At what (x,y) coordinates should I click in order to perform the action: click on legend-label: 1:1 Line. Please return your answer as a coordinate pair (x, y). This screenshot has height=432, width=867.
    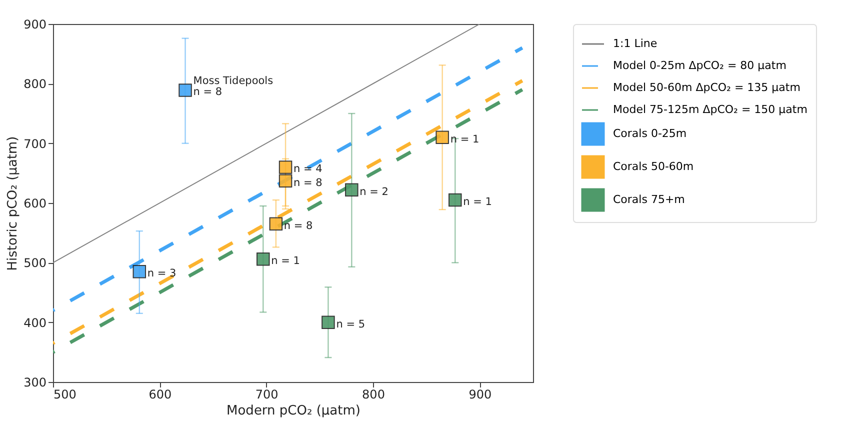
    Looking at the image, I should click on (635, 43).